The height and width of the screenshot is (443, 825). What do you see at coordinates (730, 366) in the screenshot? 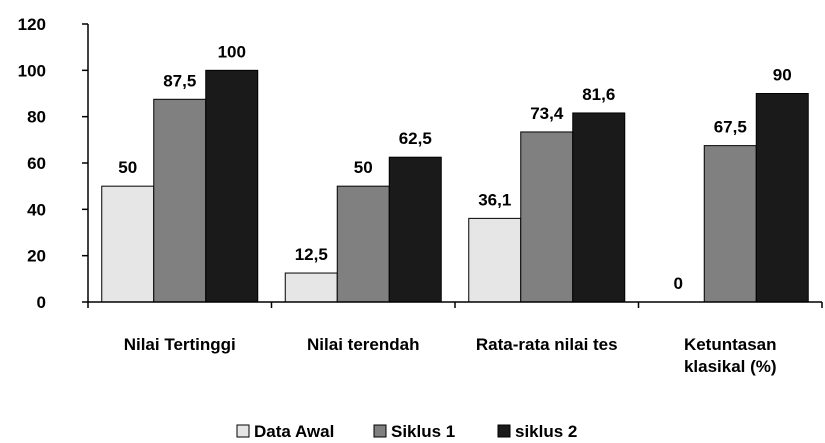
I see `category-label-line: klasikal (%)` at bounding box center [730, 366].